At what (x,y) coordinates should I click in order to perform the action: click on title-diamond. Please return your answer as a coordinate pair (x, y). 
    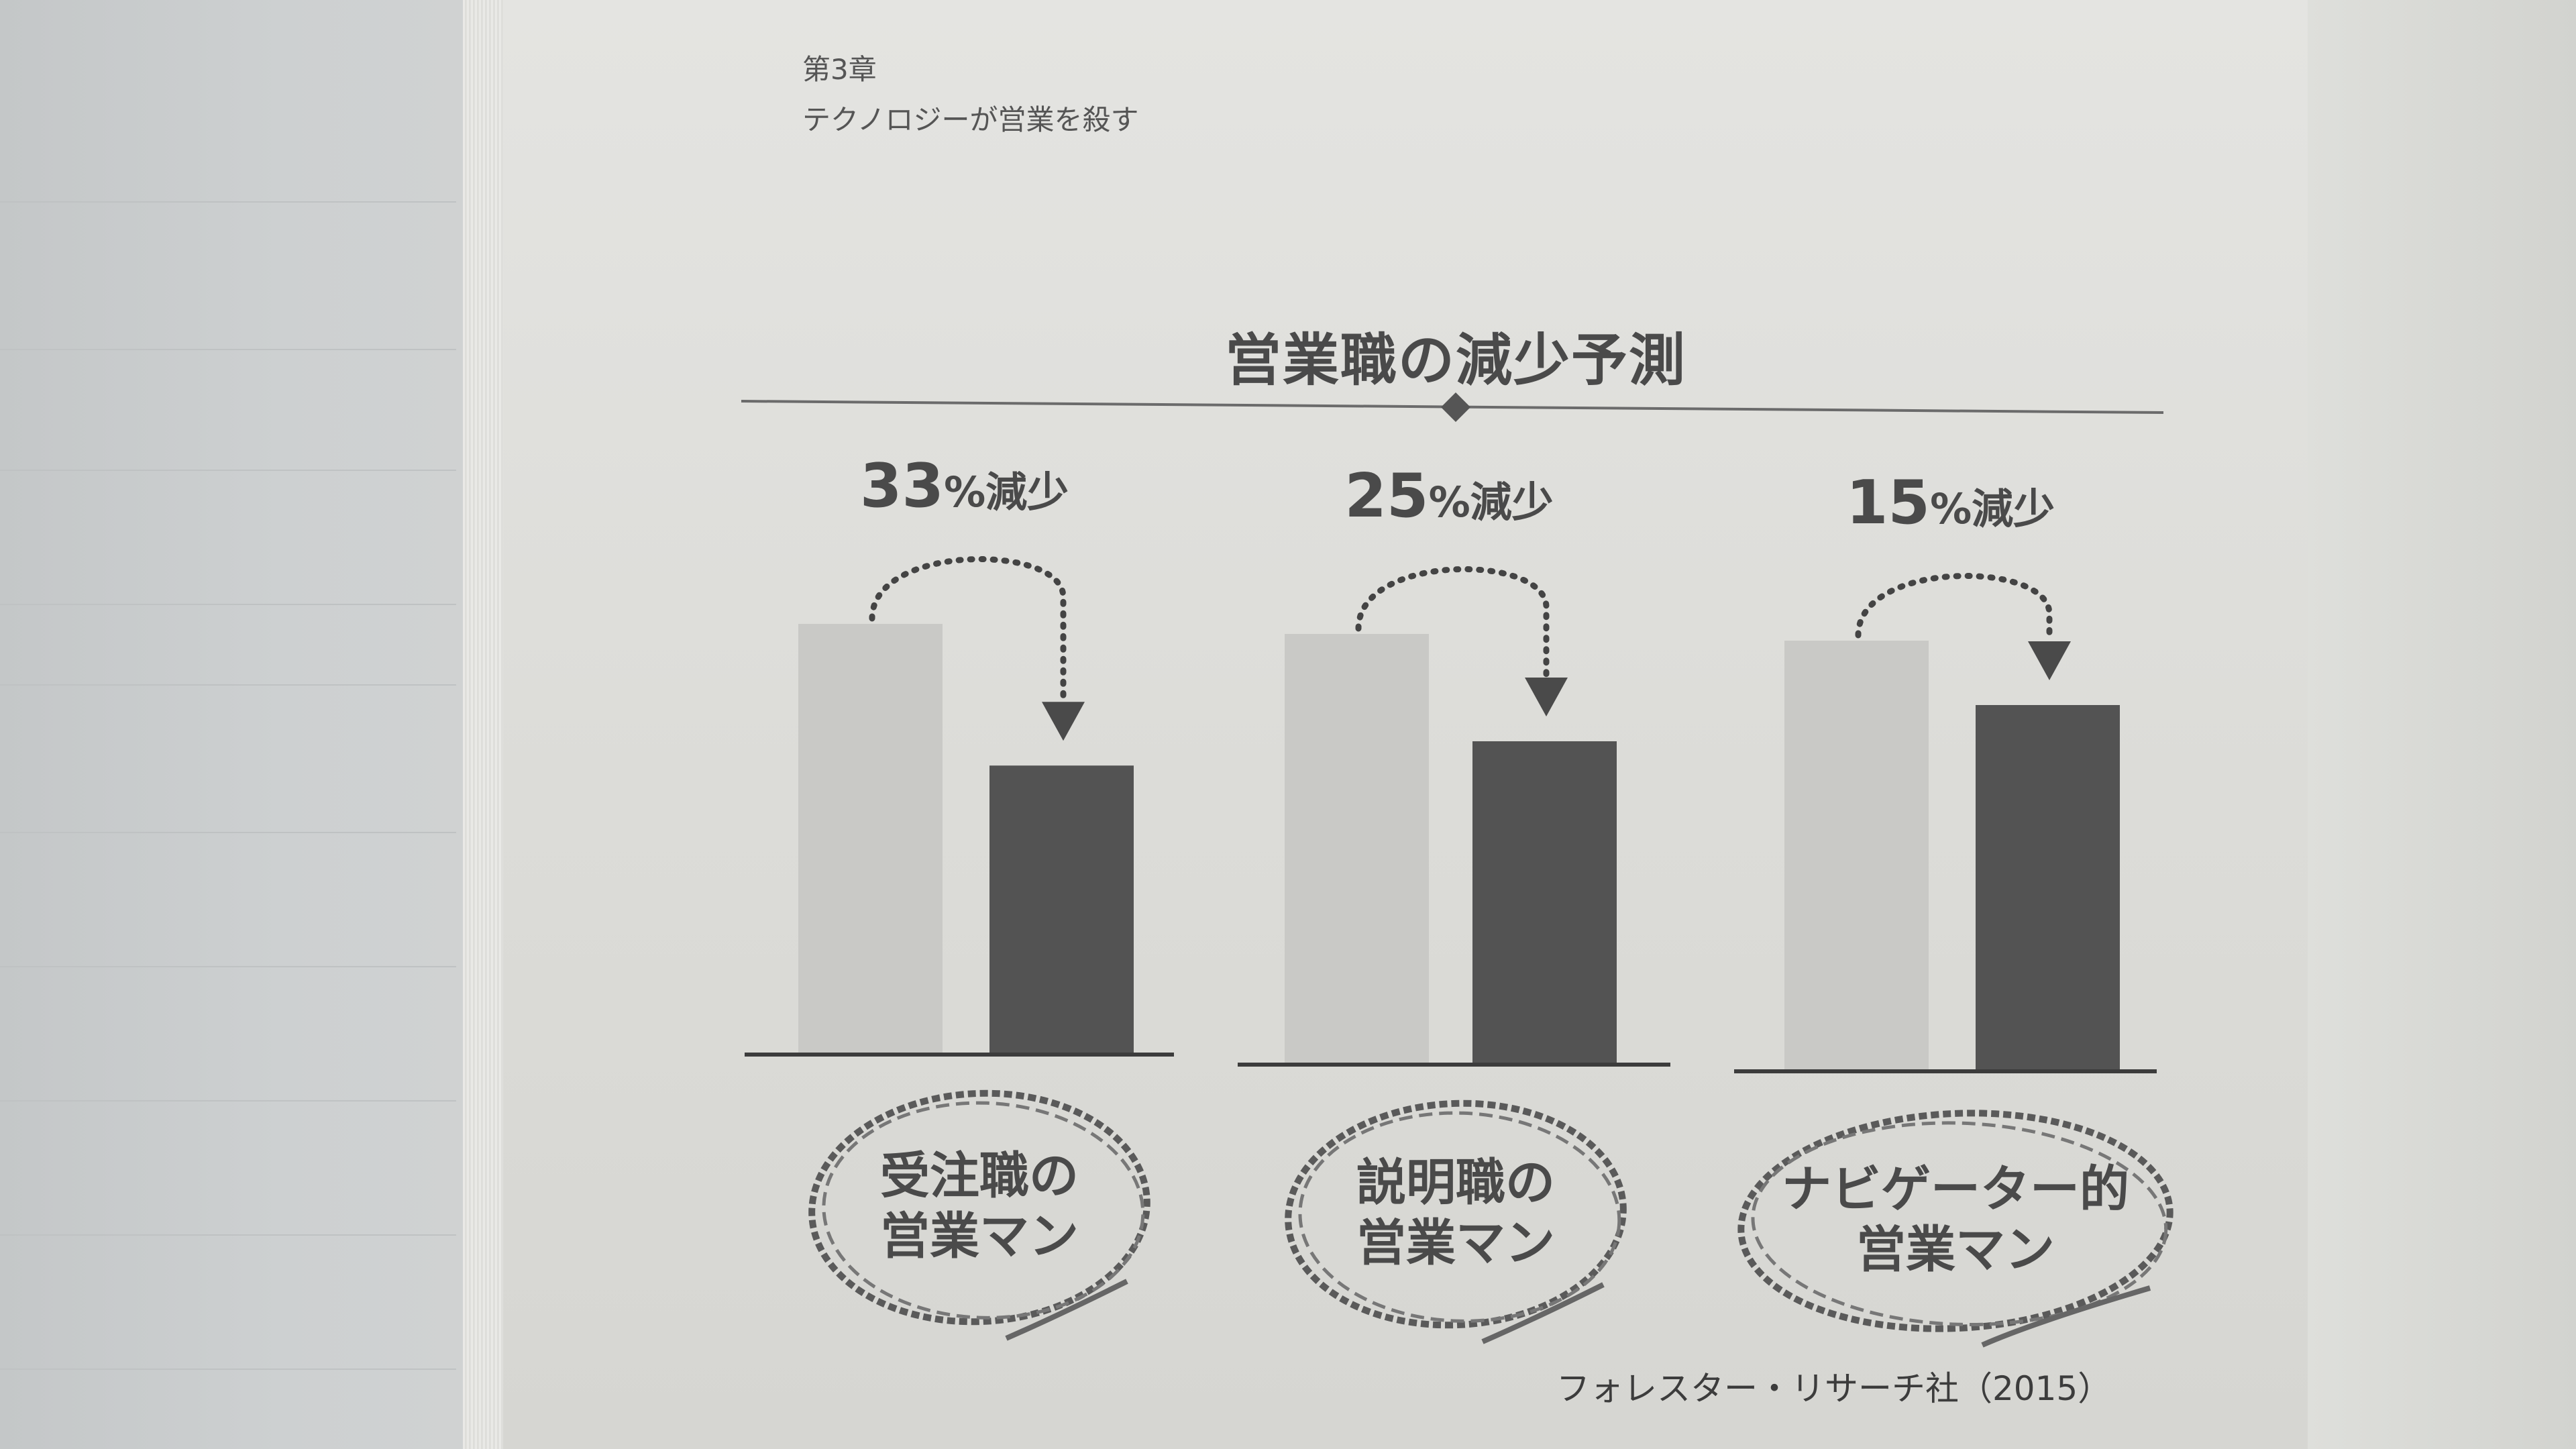
    Looking at the image, I should click on (1455, 407).